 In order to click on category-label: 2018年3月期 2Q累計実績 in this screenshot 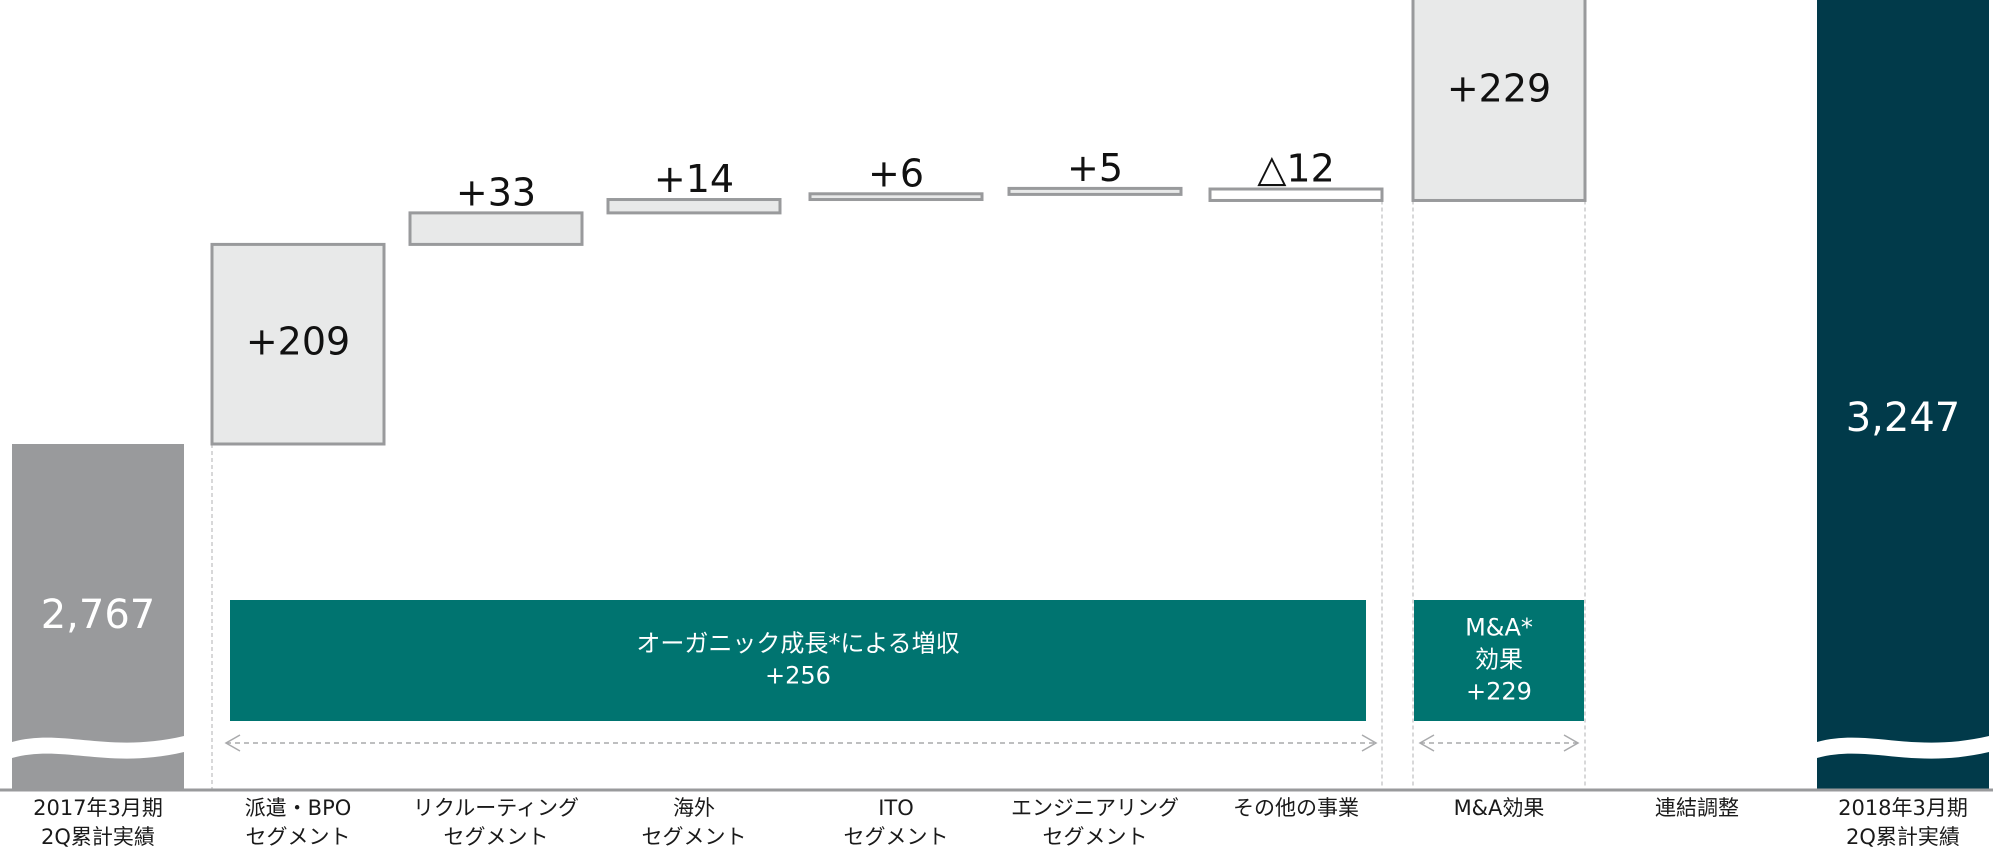, I will do `click(1903, 822)`.